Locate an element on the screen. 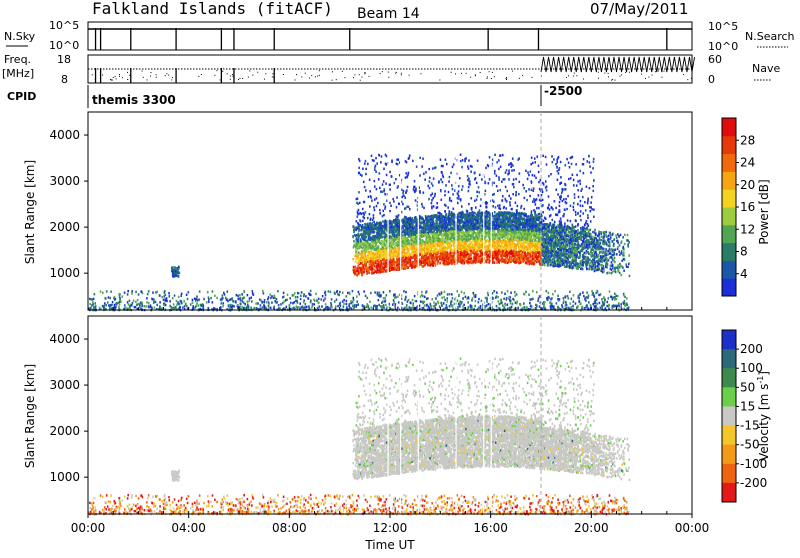  cpid-change-value: -2500 is located at coordinates (563, 91).